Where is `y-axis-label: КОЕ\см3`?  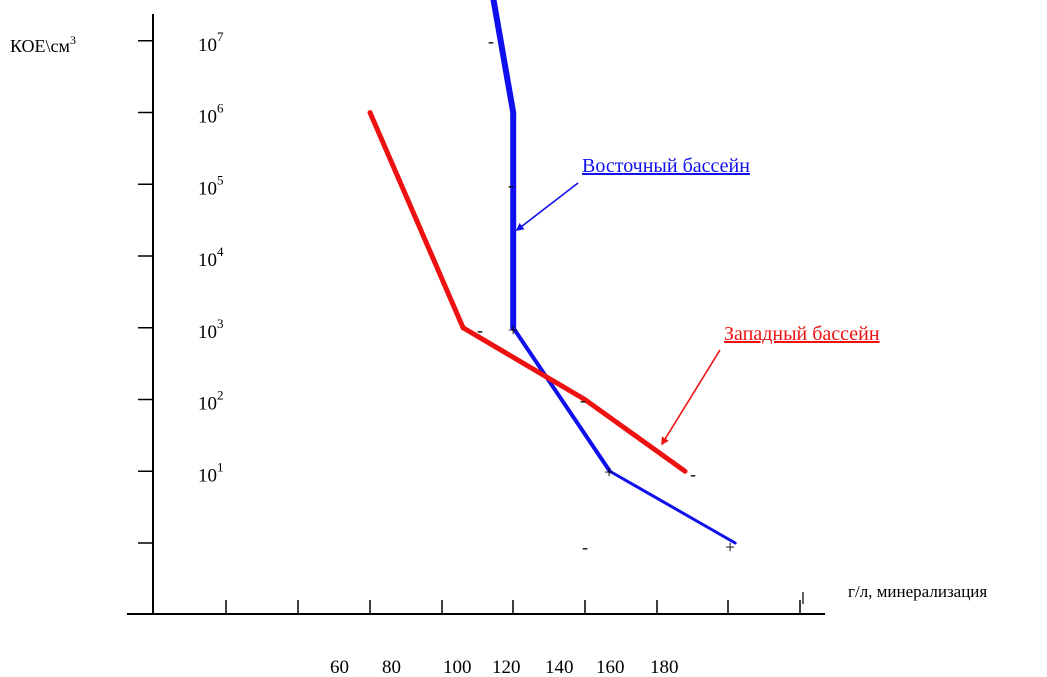
y-axis-label: КОЕ\см3 is located at coordinates (43, 44).